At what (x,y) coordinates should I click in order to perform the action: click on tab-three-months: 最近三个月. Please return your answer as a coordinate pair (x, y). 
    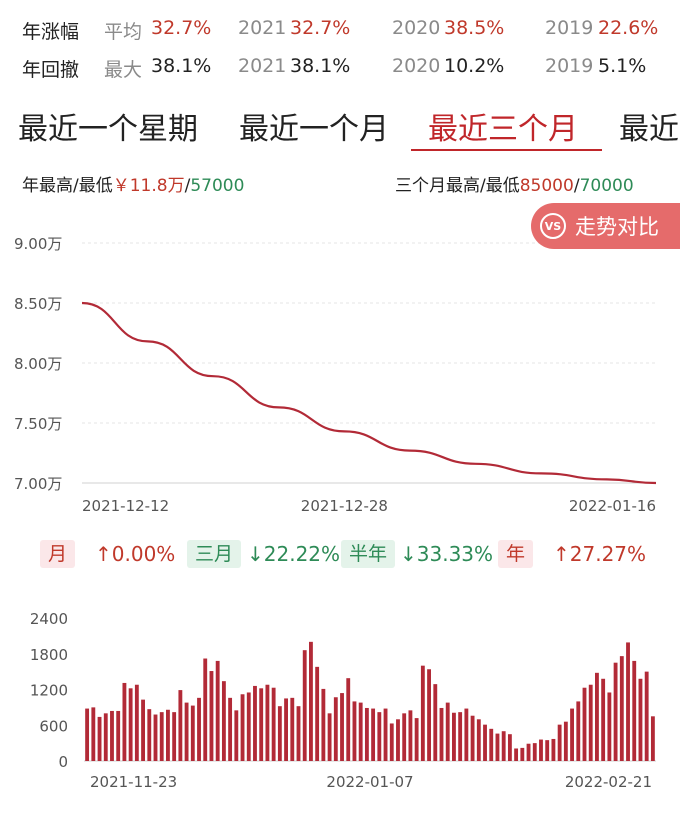
    Looking at the image, I should click on (503, 129).